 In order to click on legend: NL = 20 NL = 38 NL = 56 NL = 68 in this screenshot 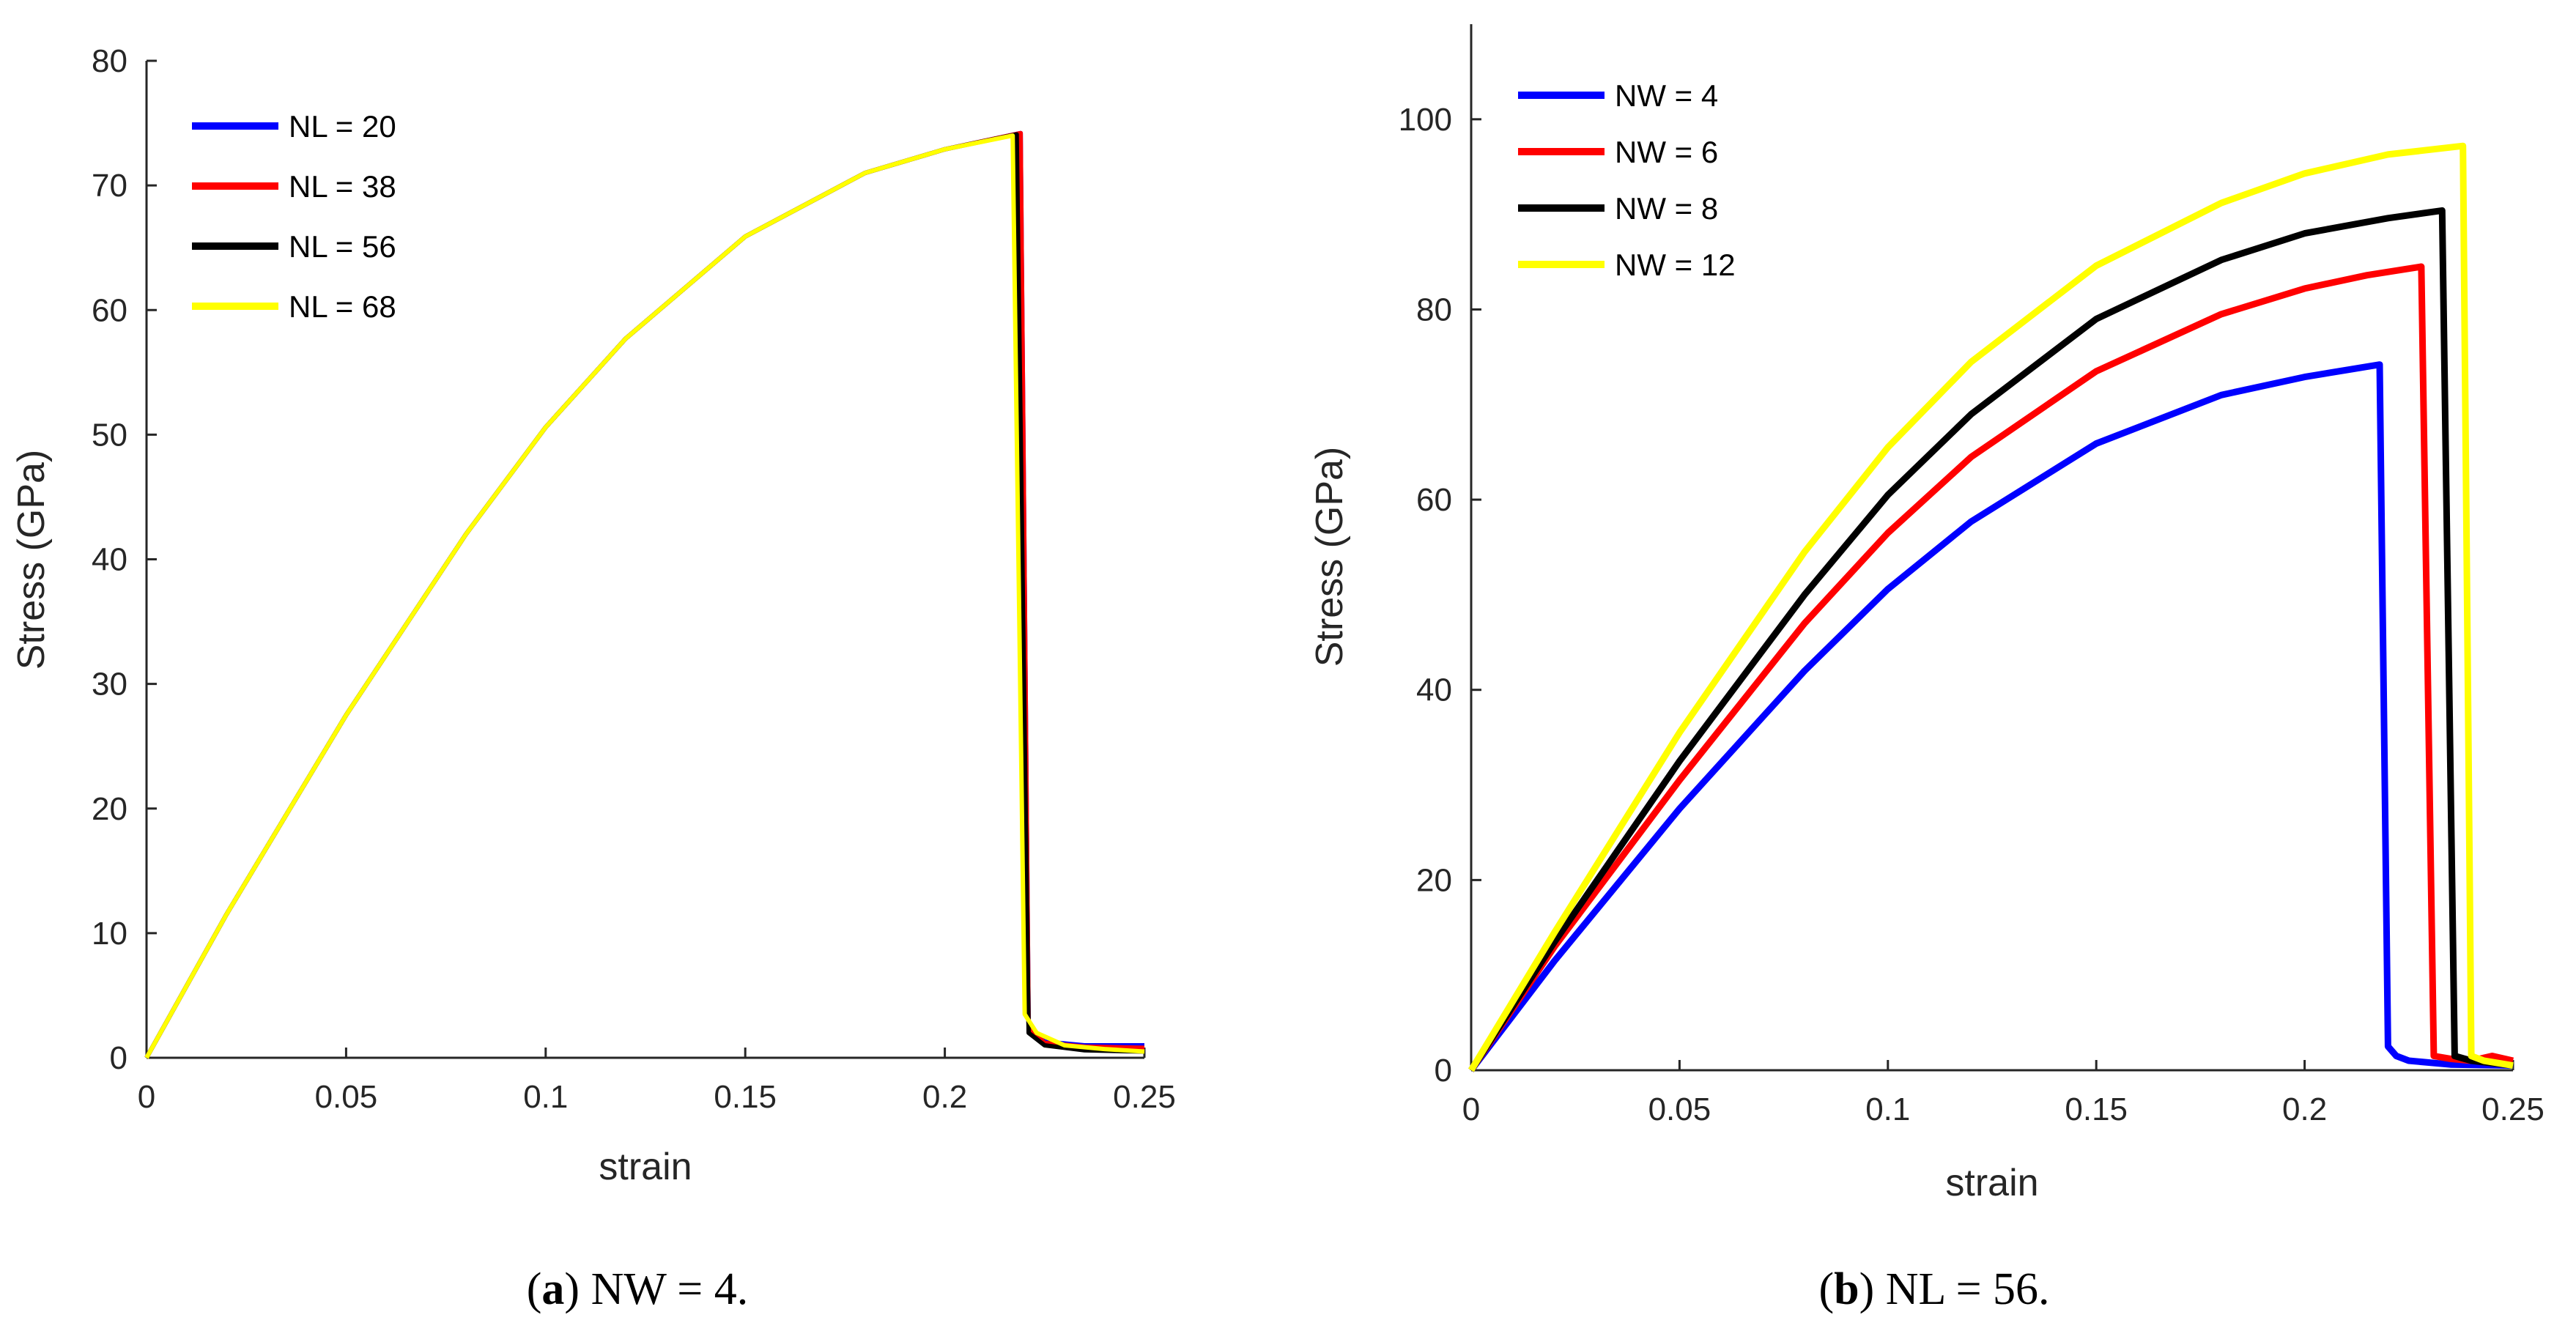, I will do `click(294, 216)`.